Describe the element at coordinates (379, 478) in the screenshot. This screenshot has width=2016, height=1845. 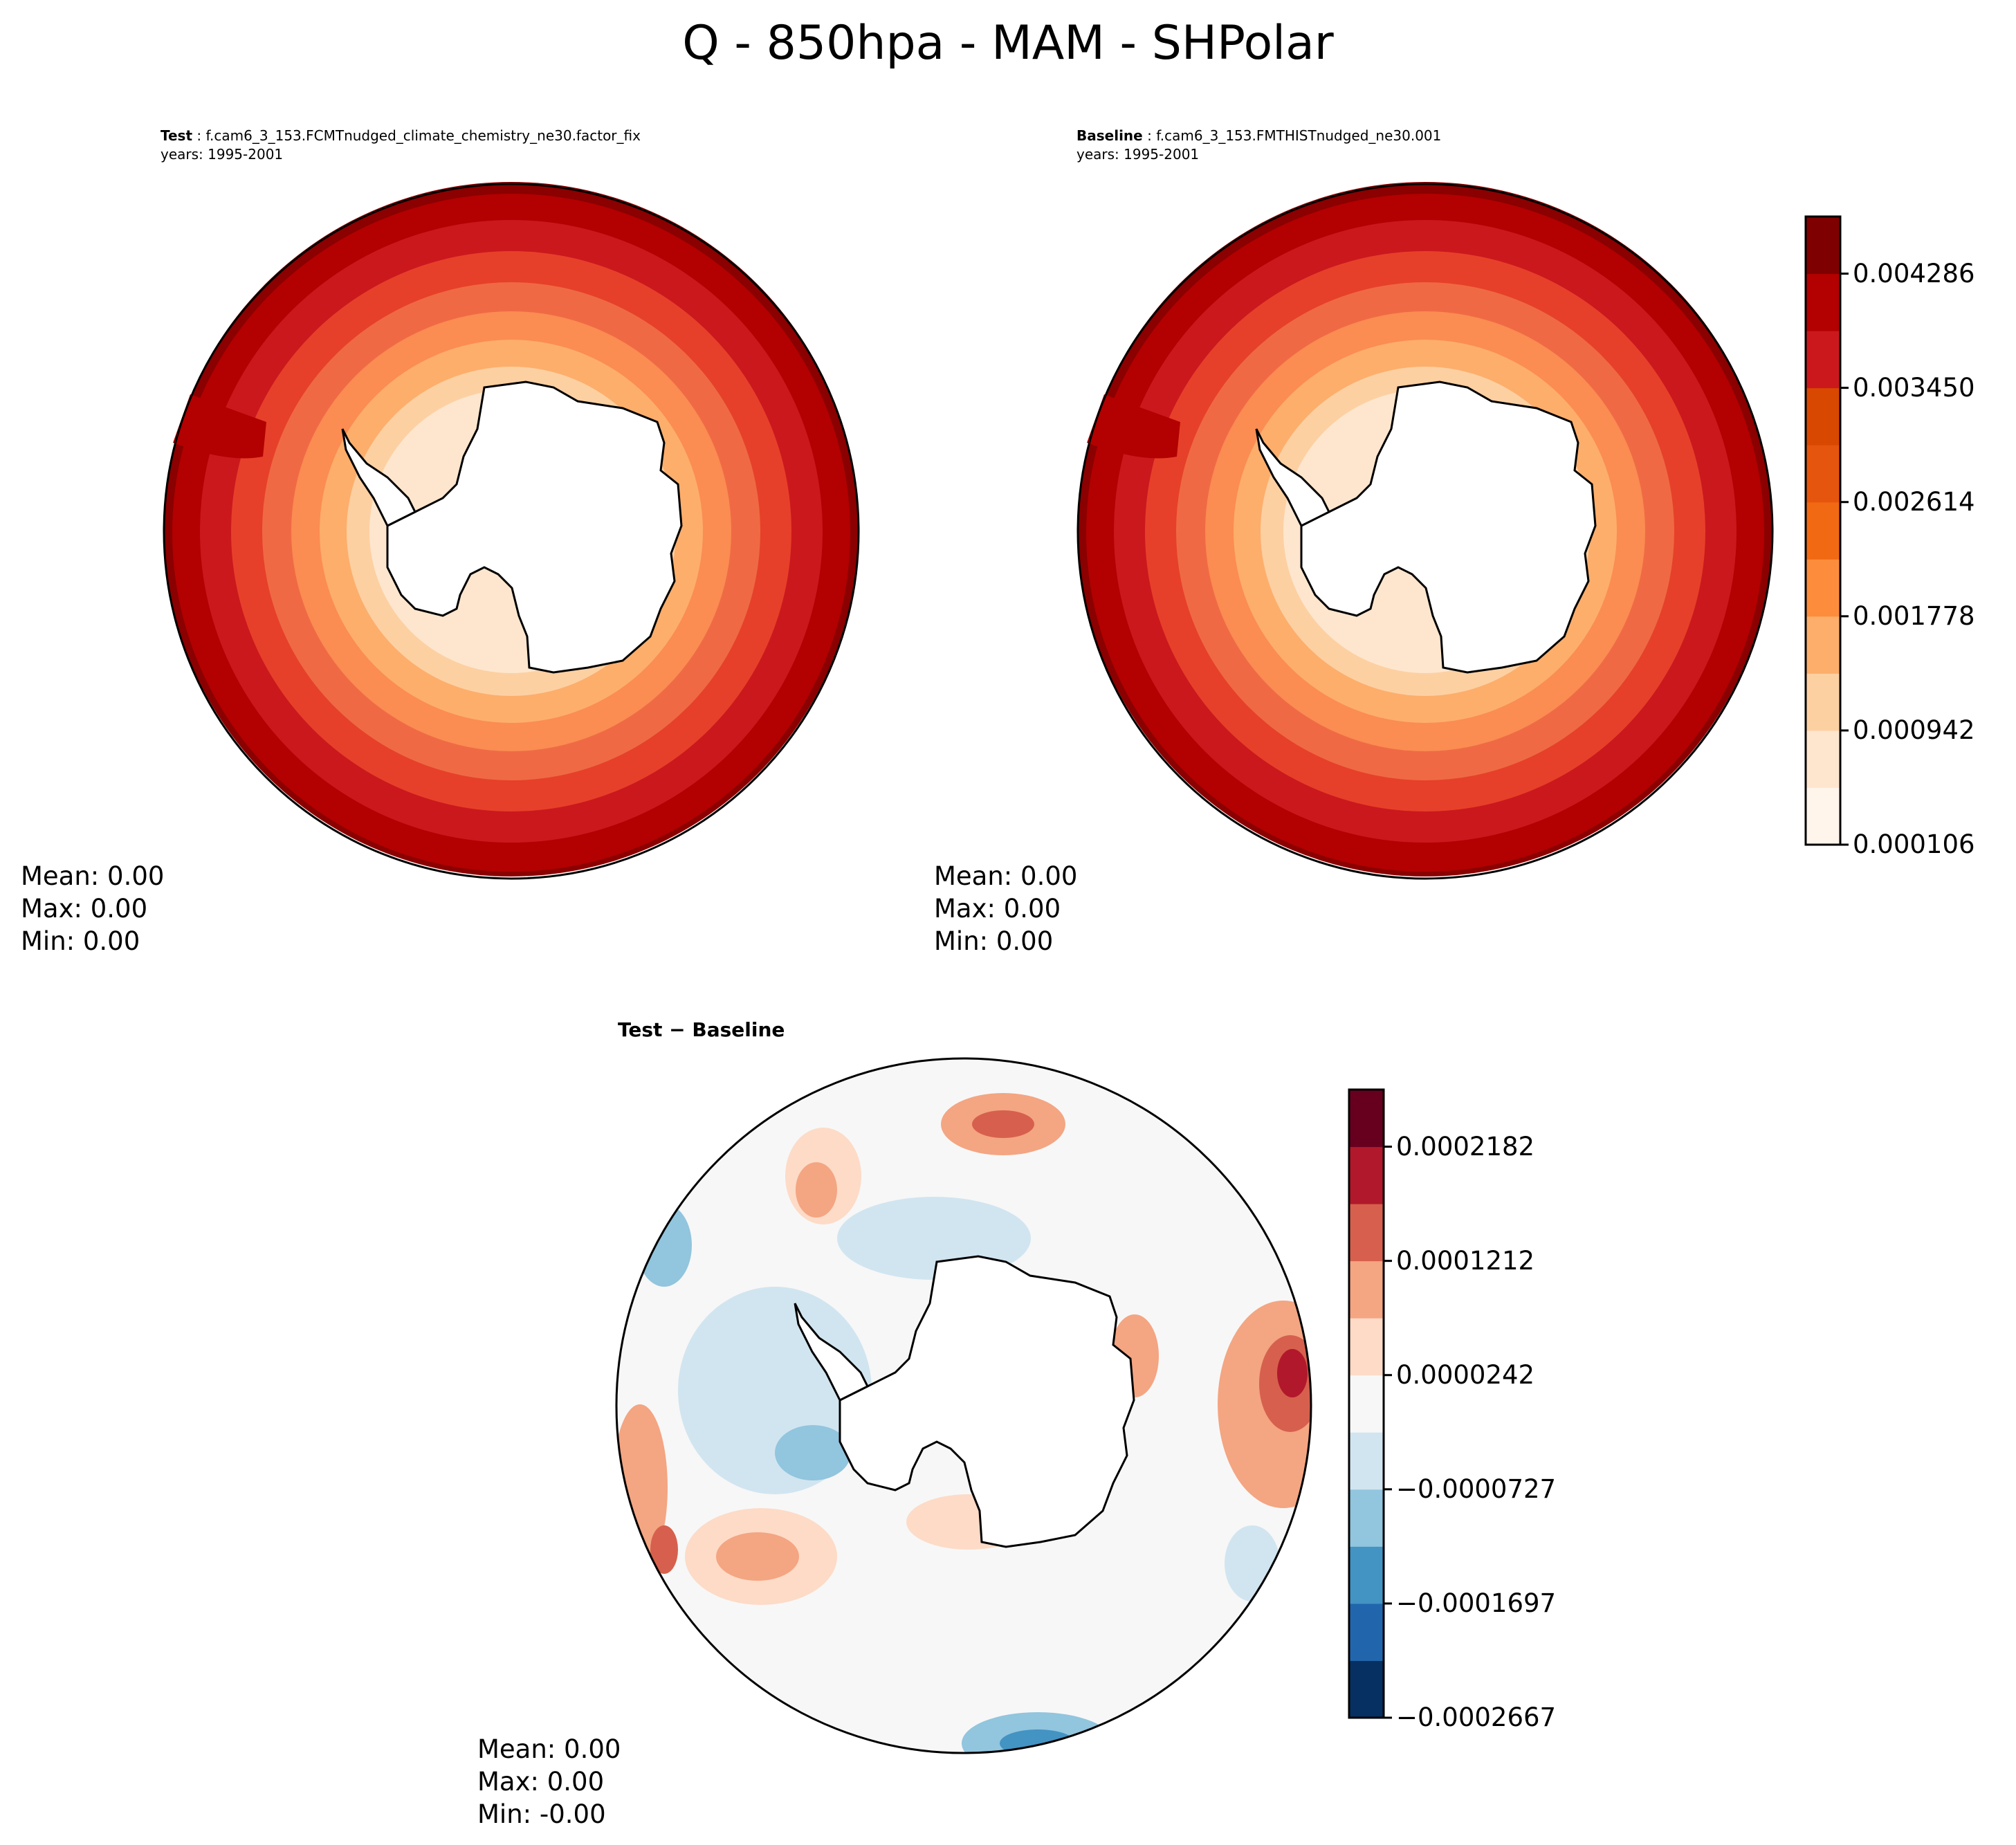
I see `test-peninsula` at that location.